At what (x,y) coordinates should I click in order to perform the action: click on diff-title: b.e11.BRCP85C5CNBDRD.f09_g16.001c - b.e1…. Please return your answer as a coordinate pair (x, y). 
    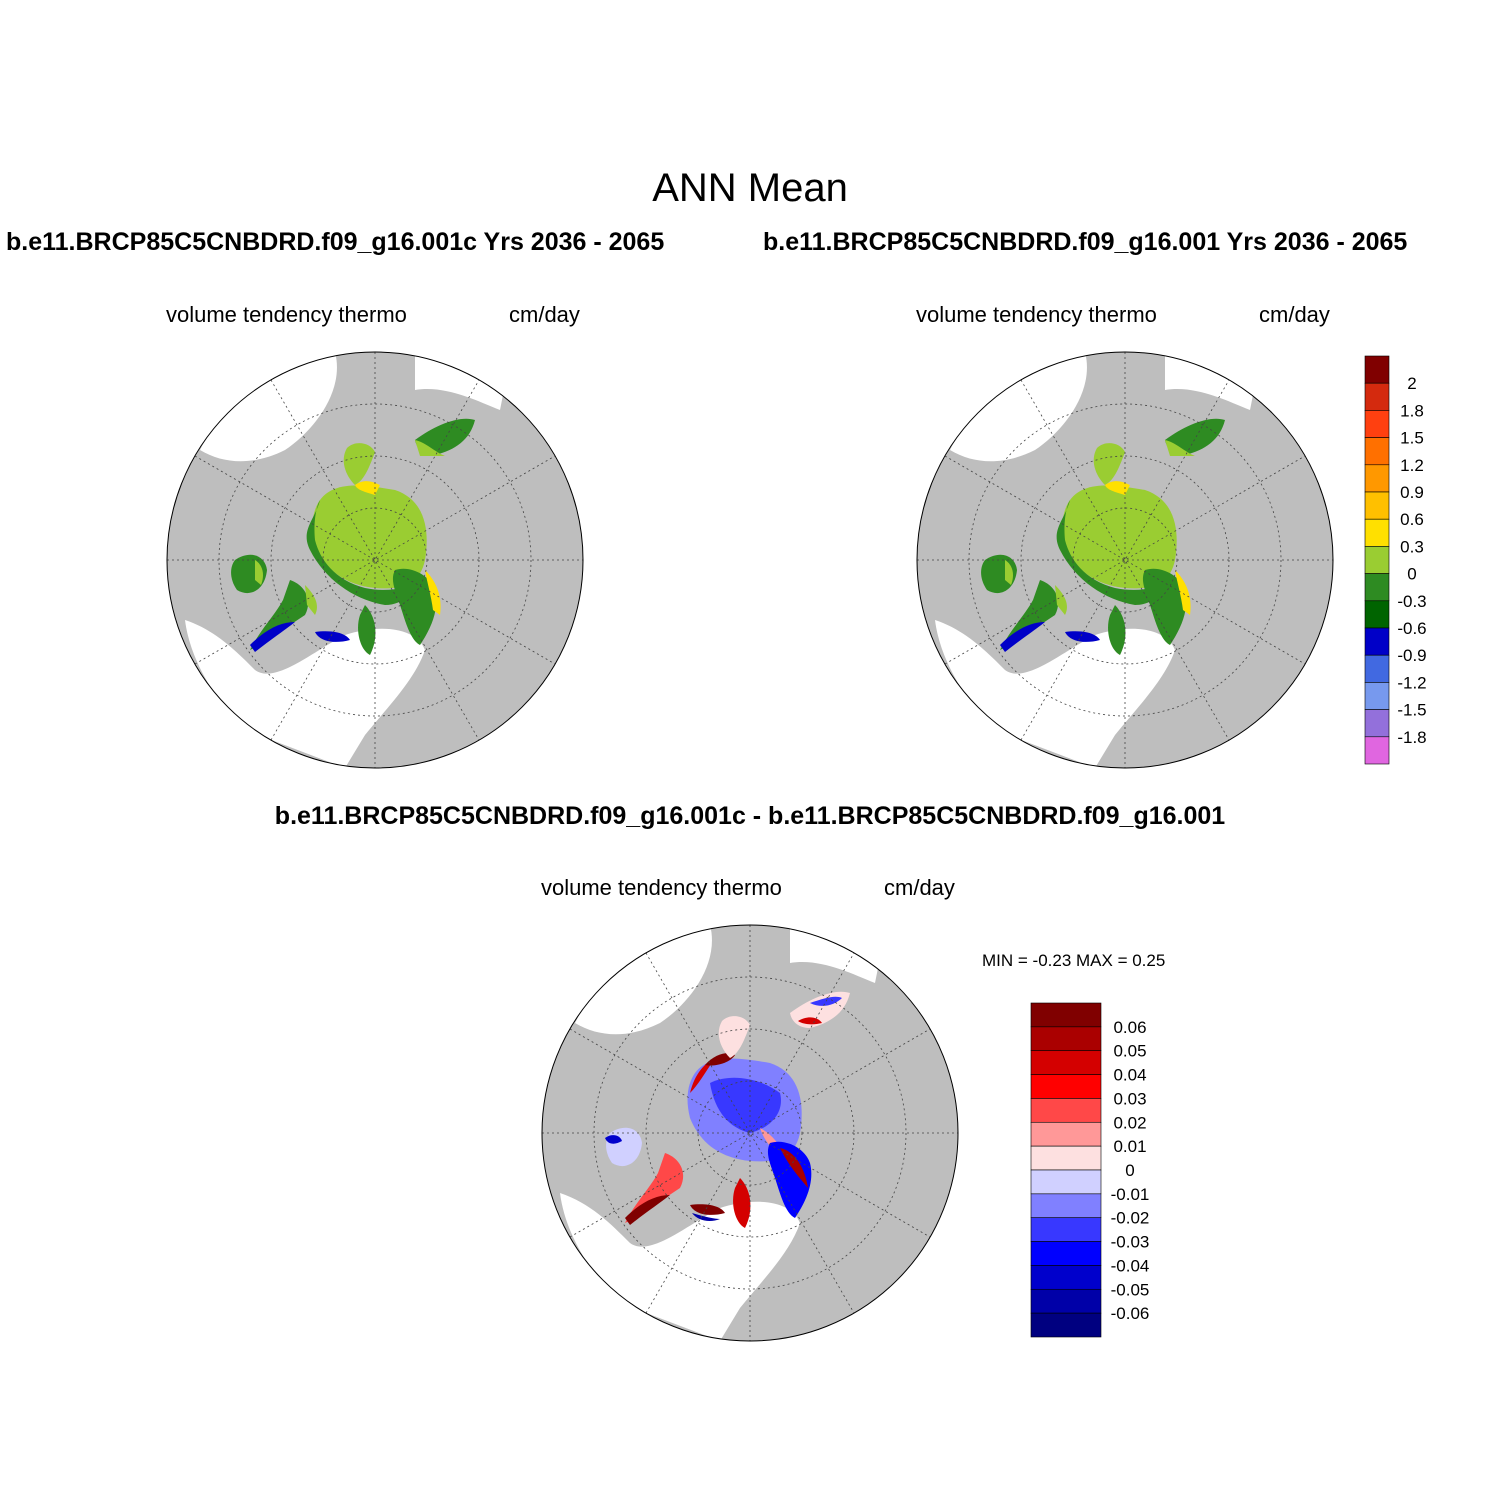
    Looking at the image, I should click on (750, 816).